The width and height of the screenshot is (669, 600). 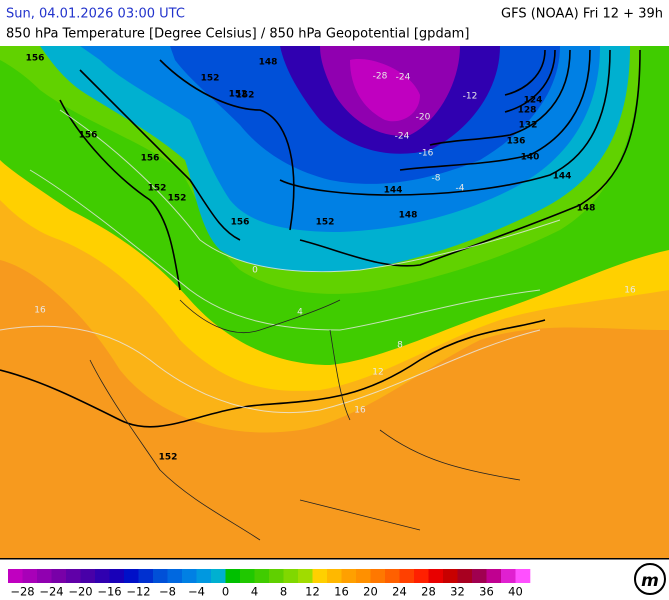 I want to click on logo: m, so click(x=650, y=579).